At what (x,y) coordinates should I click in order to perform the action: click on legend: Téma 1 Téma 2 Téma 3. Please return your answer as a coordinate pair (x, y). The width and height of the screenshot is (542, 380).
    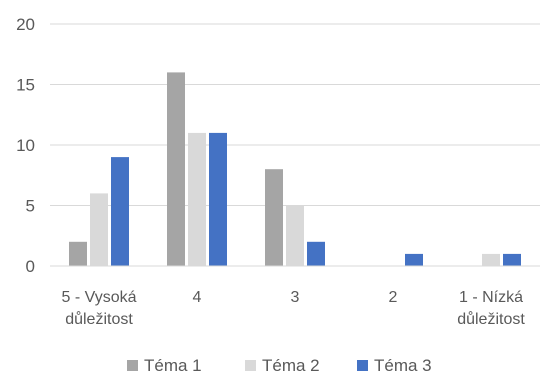
    Looking at the image, I should click on (279, 365).